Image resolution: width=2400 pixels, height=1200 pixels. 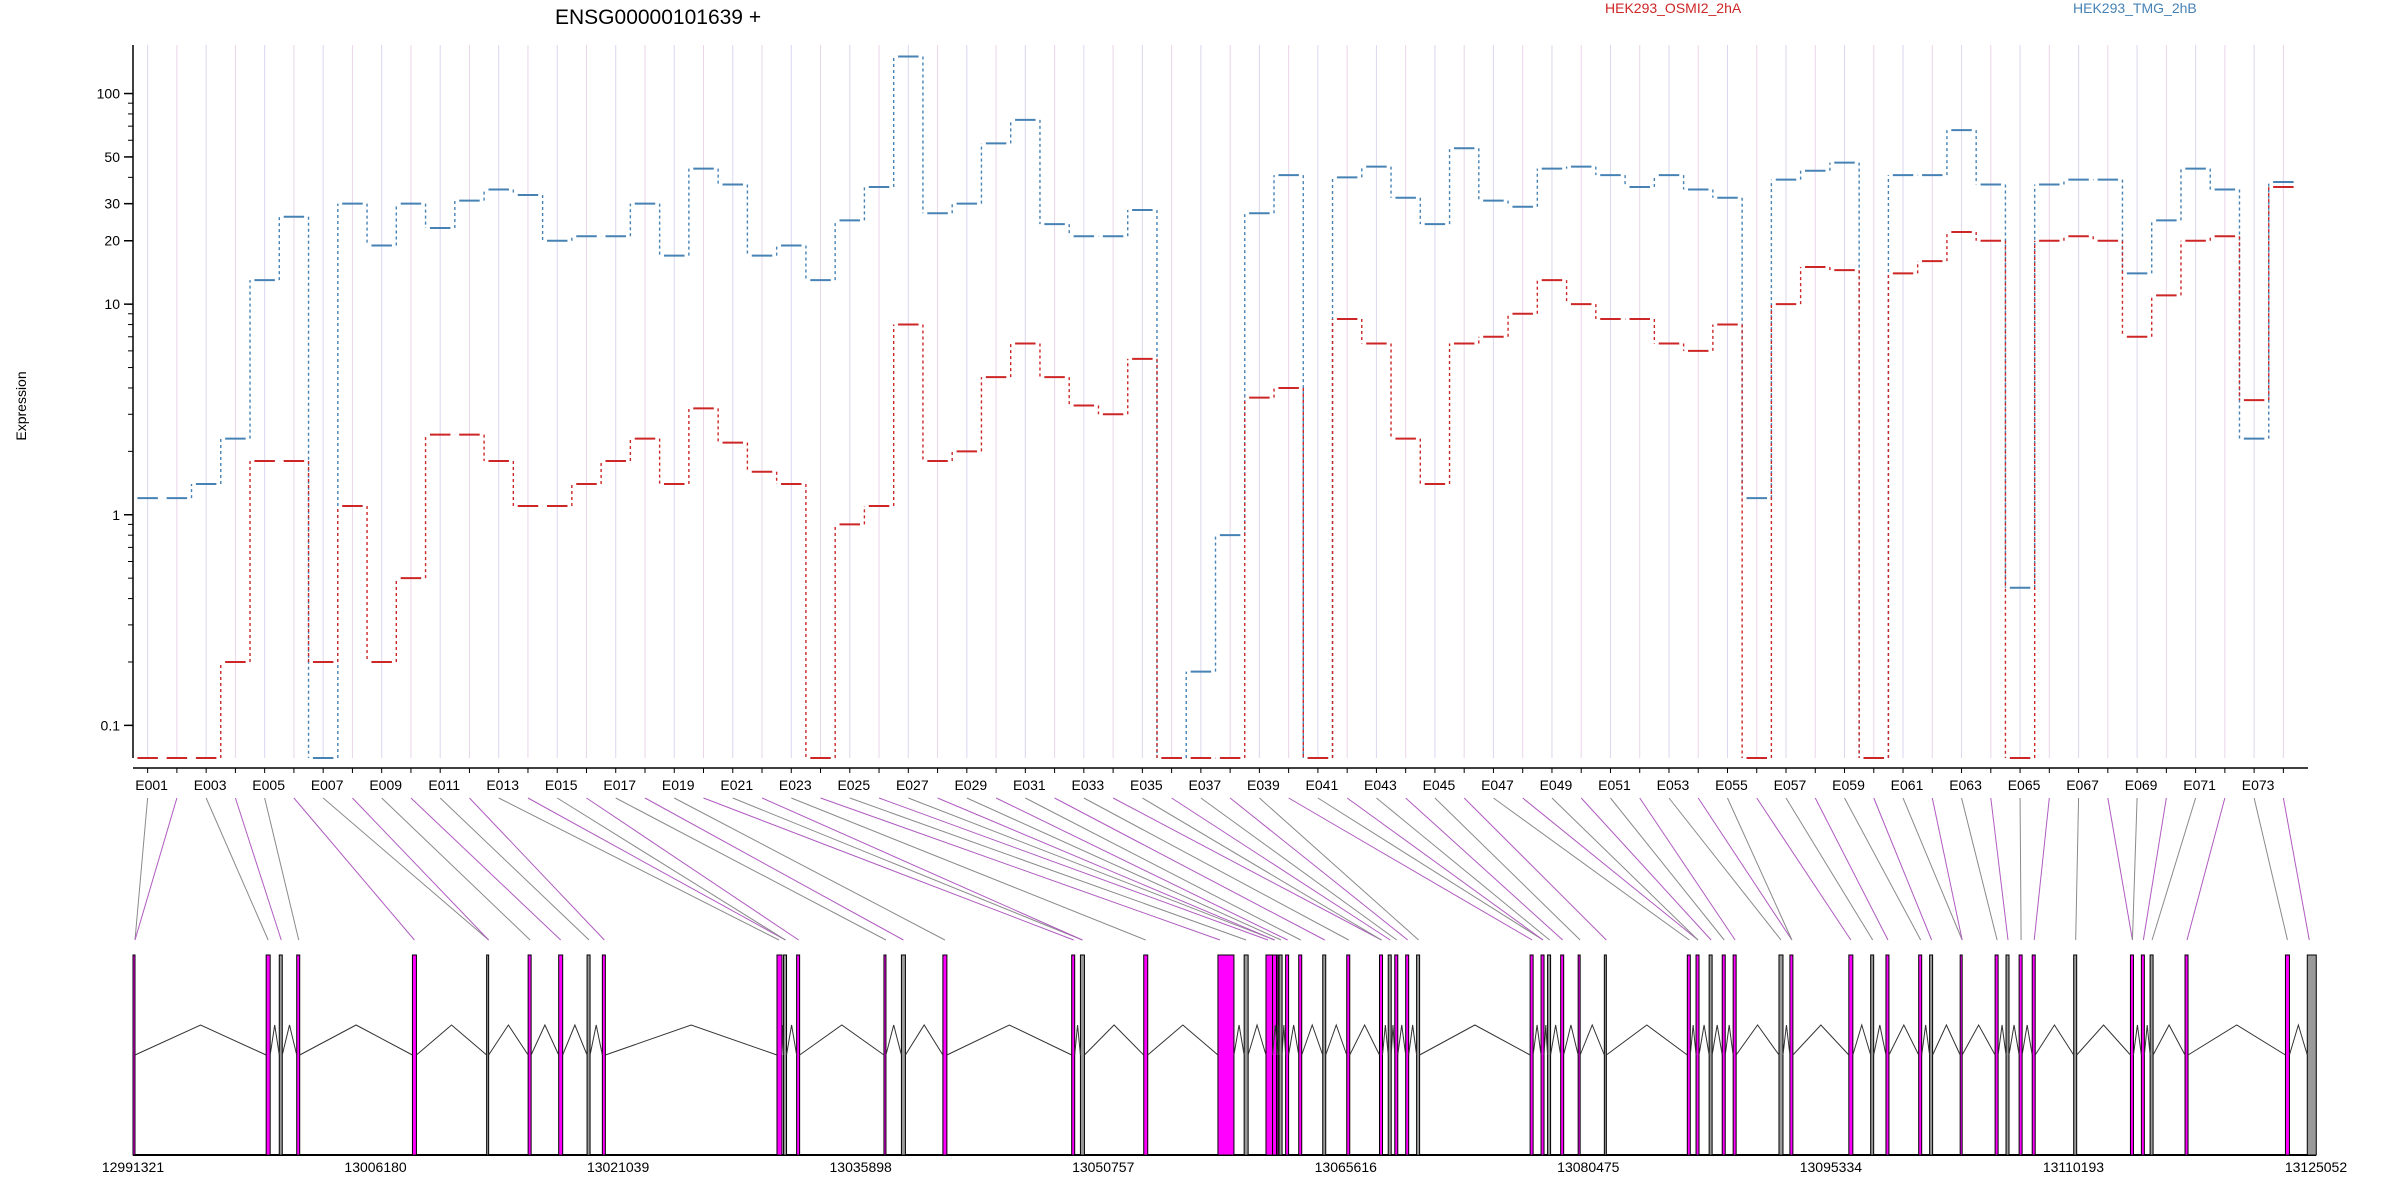 I want to click on coordinate-label: 13095334, so click(x=1831, y=1167).